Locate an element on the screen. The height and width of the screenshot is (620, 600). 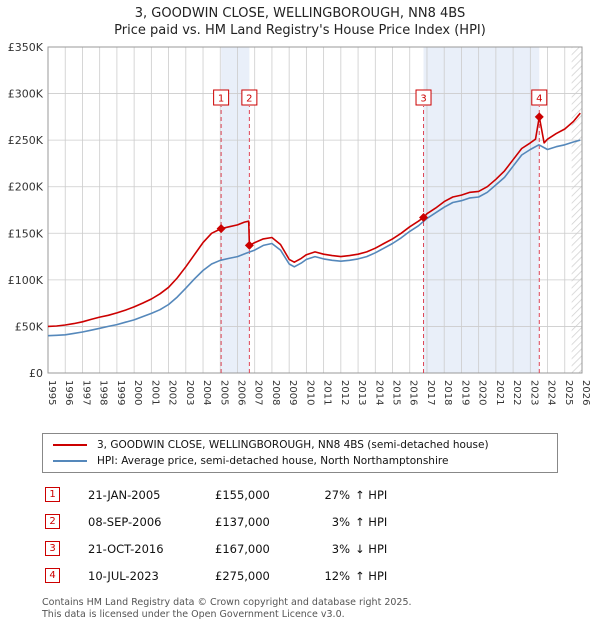
x-tick-label: 2014 is located at coordinates (378, 392).